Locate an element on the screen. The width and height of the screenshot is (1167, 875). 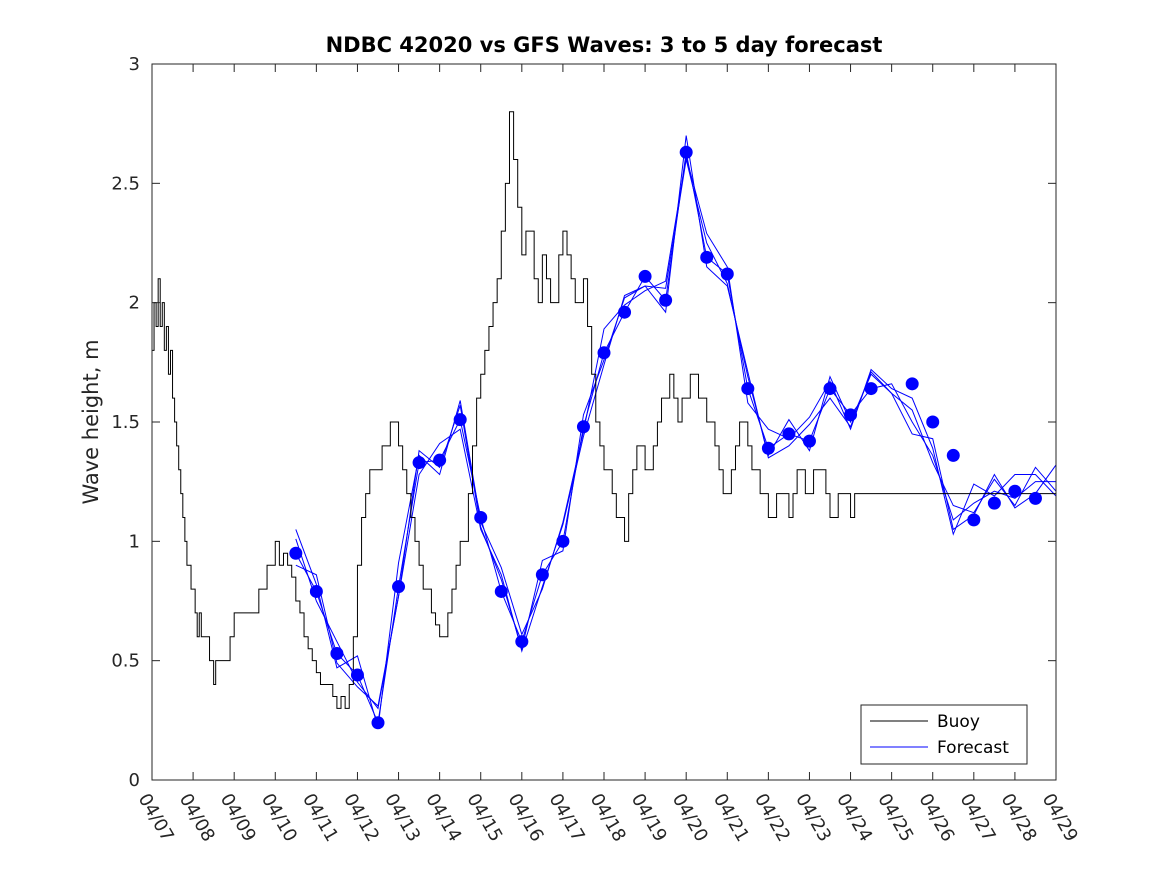
legend-buoy-label: Buoy is located at coordinates (958, 722).